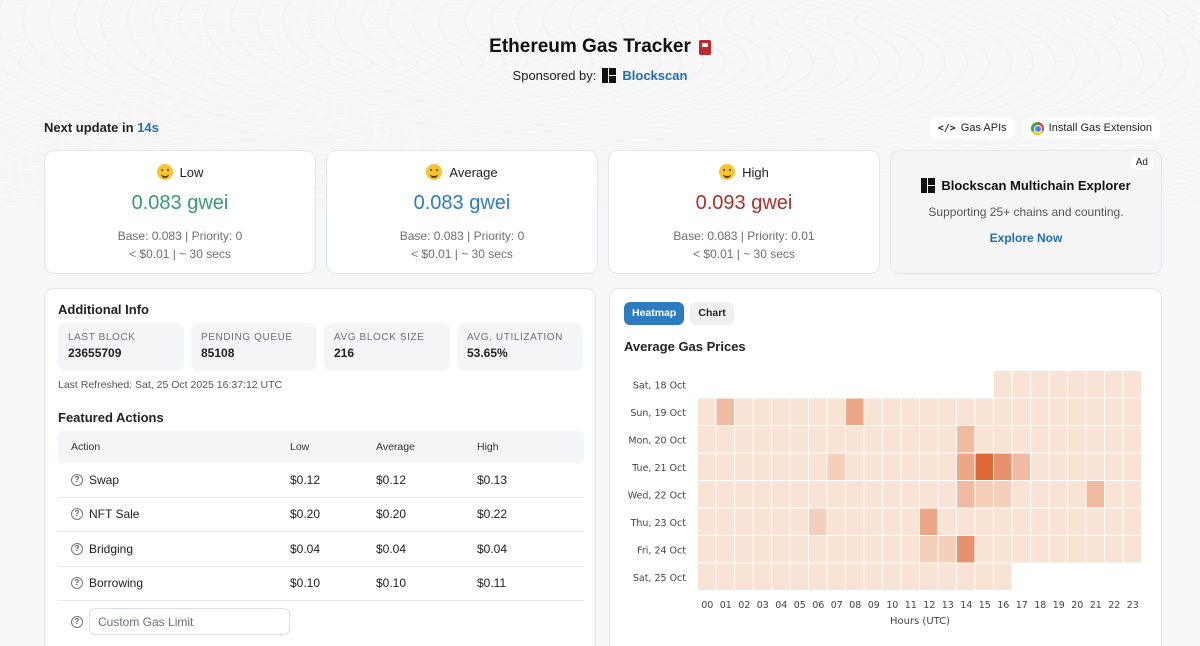 This screenshot has width=1200, height=646. I want to click on install-extension-link: Install Gas Extension, so click(1091, 128).